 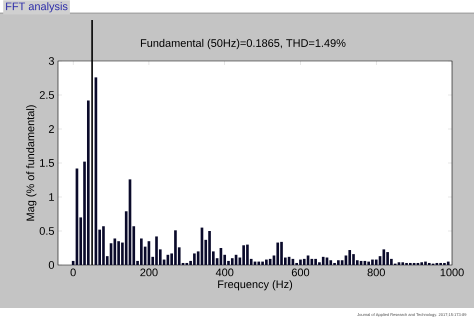 I want to click on y-tick-label: 0.5, so click(x=47, y=231).